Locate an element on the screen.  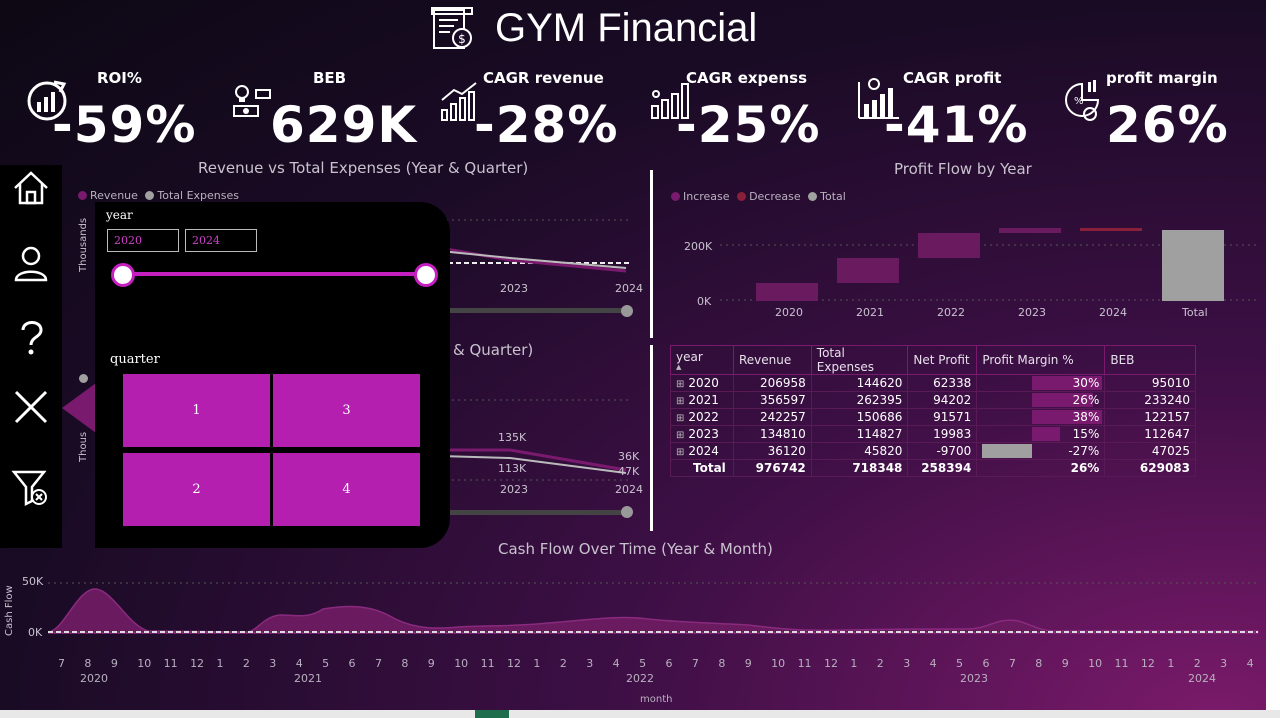
column-header-year: year ▲ is located at coordinates (702, 360).